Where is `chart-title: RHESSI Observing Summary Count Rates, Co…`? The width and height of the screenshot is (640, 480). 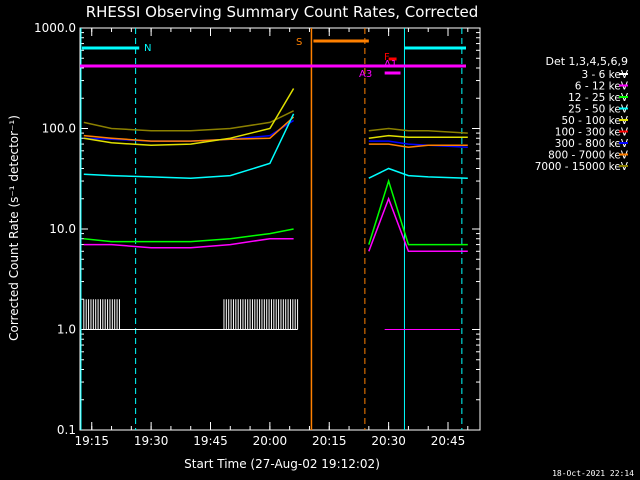
chart-title: RHESSI Observing Summary Count Rates, Co… is located at coordinates (282, 12).